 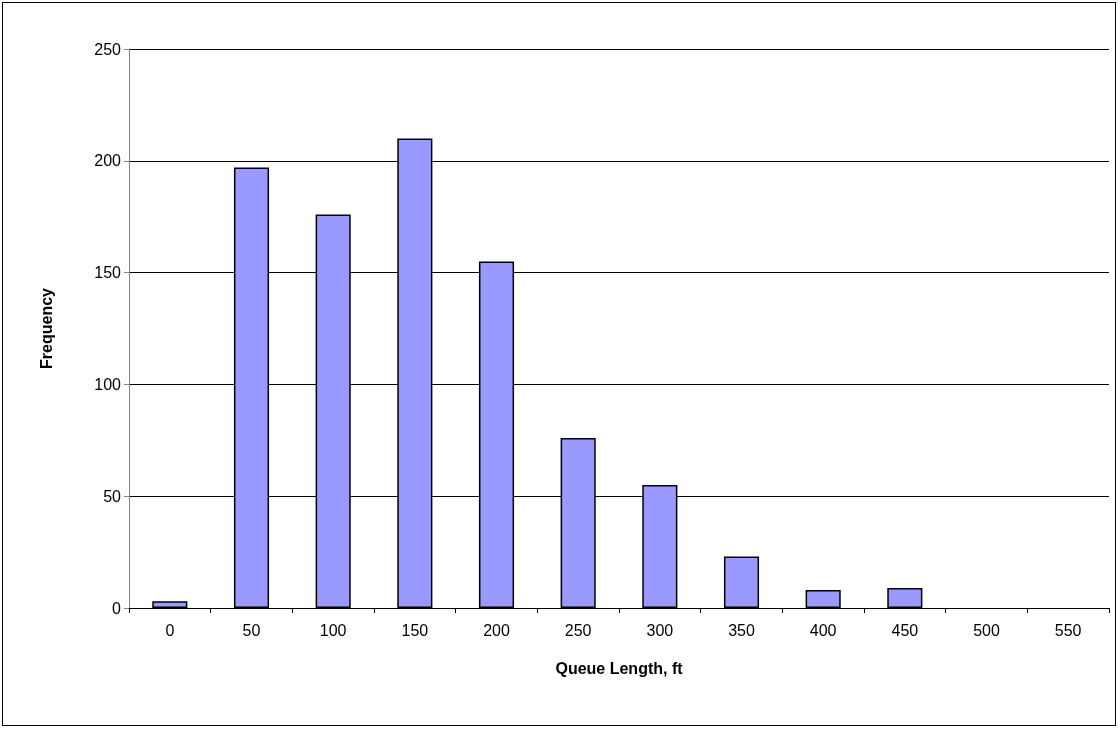 What do you see at coordinates (46, 328) in the screenshot?
I see `y-axis-title: Frequency` at bounding box center [46, 328].